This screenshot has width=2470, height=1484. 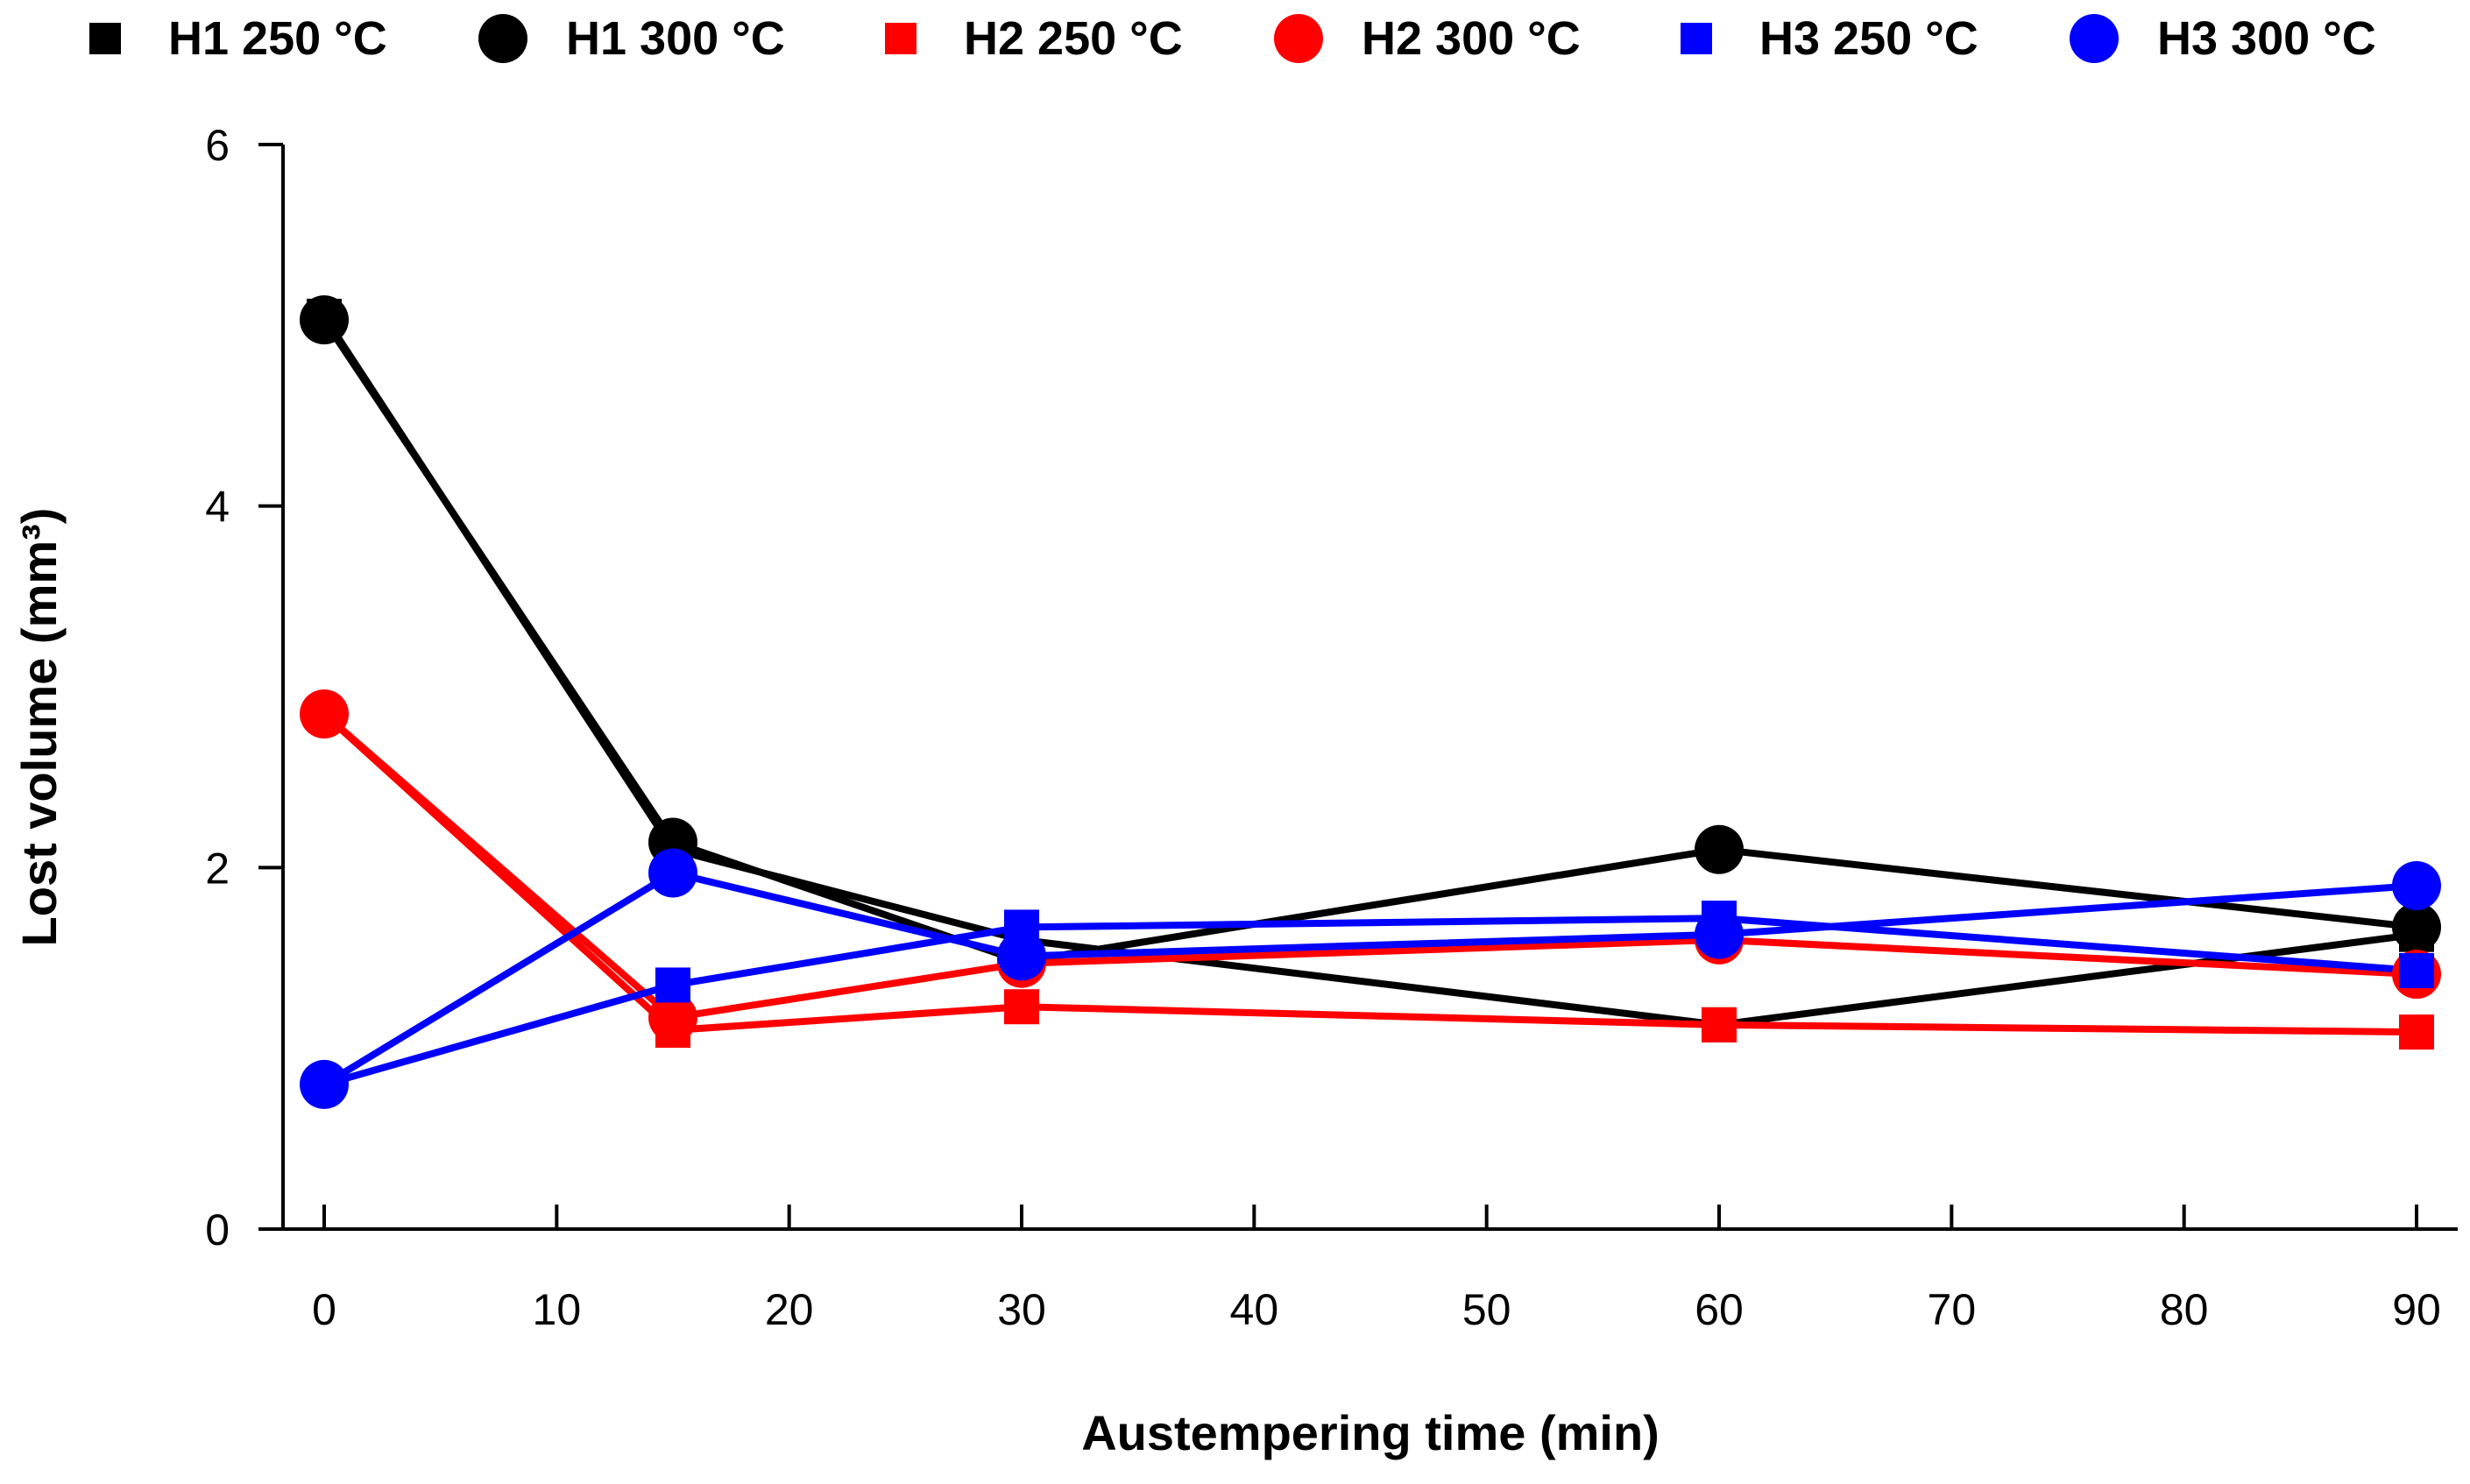 I want to click on legend-label: H1 250 °C, so click(x=278, y=38).